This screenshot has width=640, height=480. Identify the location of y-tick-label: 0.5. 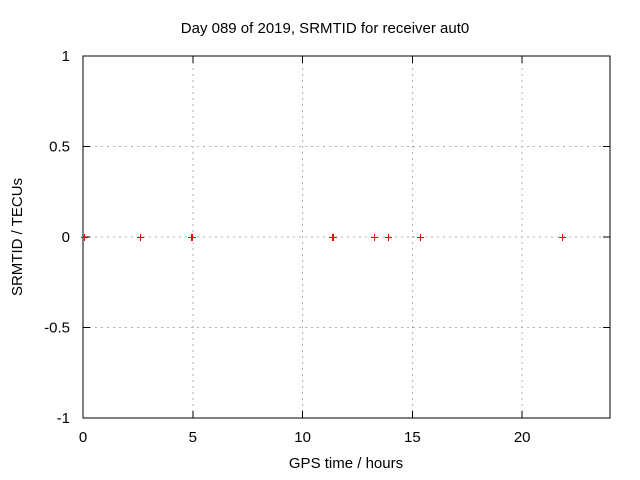
(59, 147).